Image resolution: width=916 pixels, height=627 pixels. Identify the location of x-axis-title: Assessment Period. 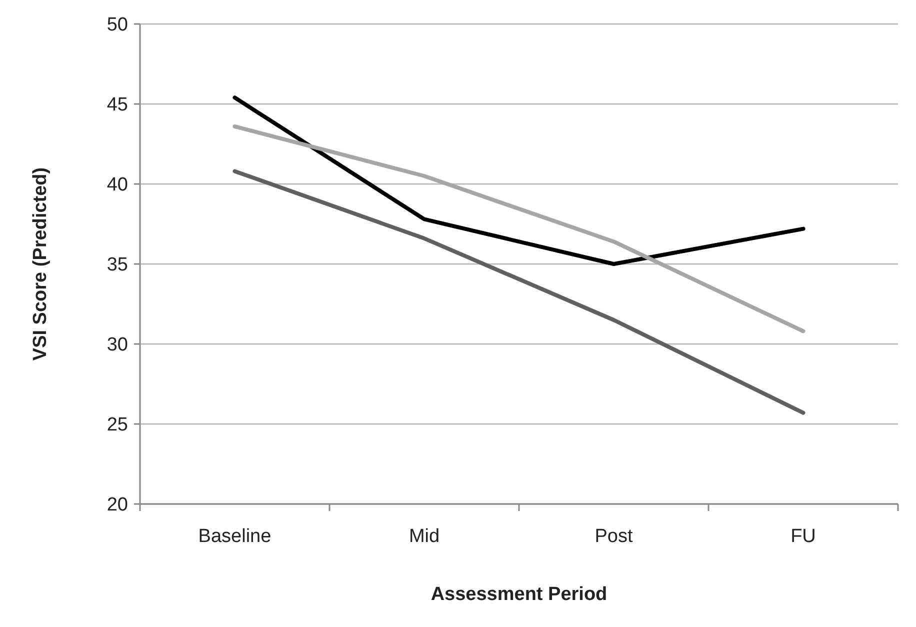
(519, 594).